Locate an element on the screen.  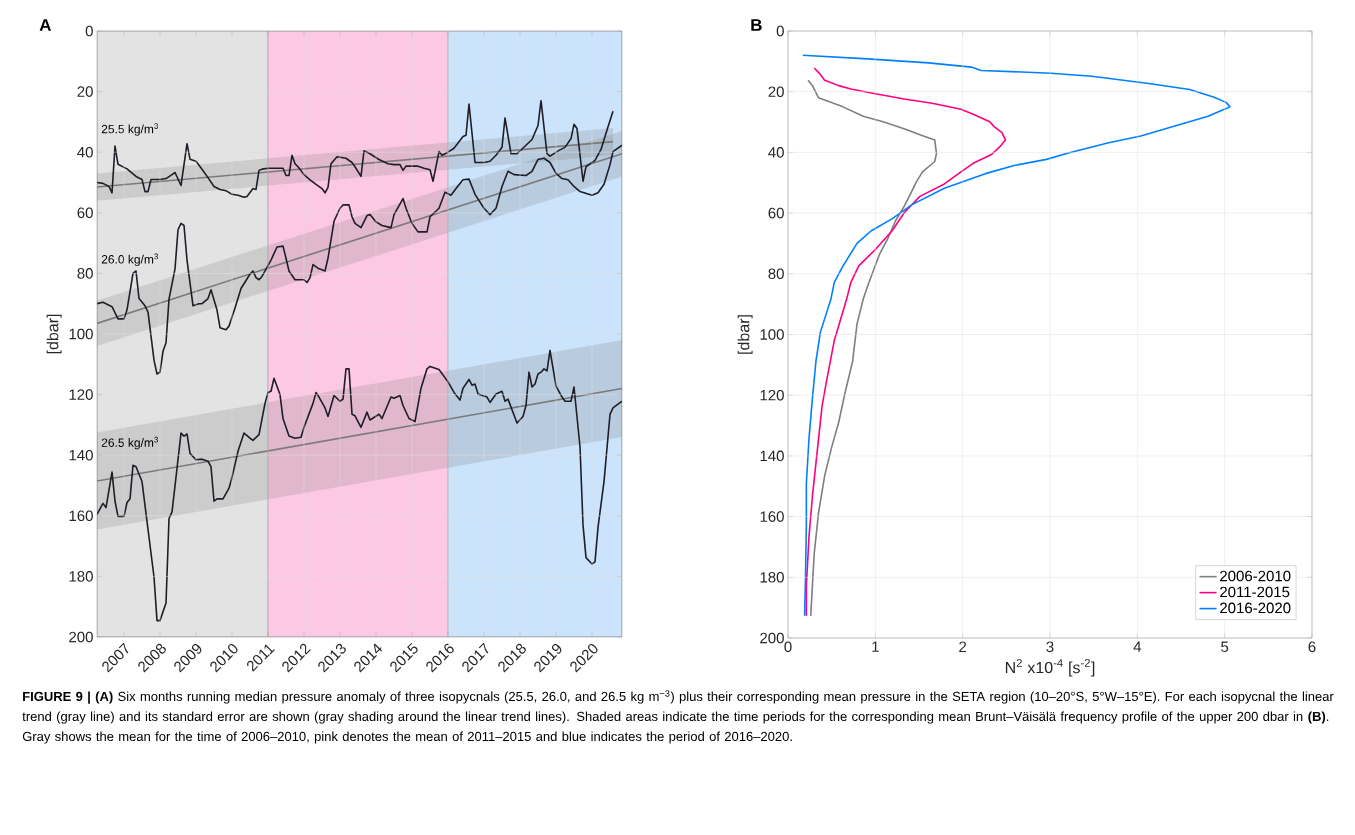
x-tick-label: 6 is located at coordinates (1312, 647).